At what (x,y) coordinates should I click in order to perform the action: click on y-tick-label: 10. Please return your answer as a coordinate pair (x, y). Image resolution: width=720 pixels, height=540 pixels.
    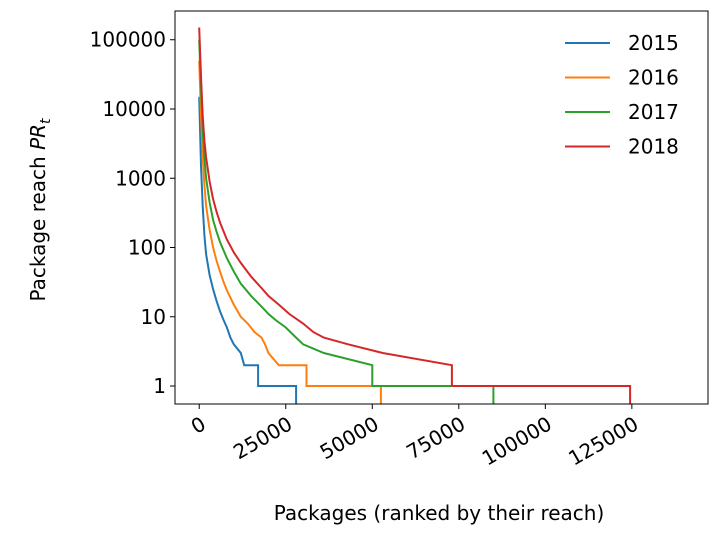
    Looking at the image, I should click on (153, 317).